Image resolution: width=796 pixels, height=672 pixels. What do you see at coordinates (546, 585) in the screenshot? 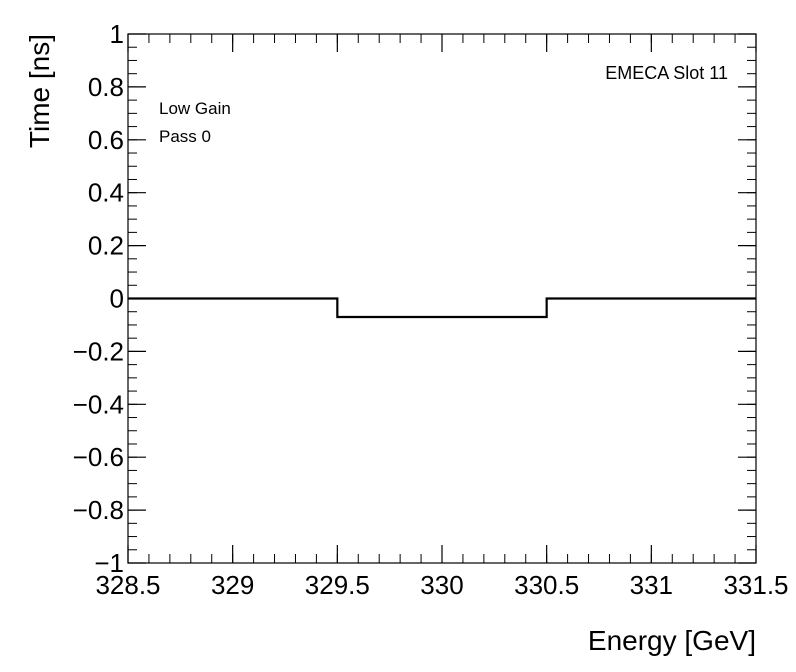
I see `x-tick-label: 330.5` at bounding box center [546, 585].